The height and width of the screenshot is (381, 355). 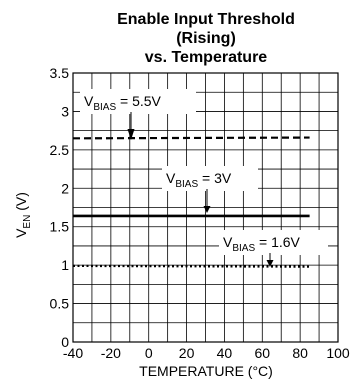 What do you see at coordinates (187, 353) in the screenshot?
I see `x-tick-label: 20` at bounding box center [187, 353].